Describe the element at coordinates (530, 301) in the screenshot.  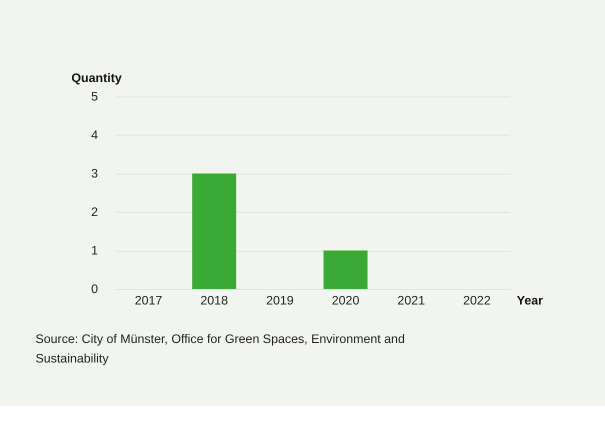
I see `x-axis-title: Year` at that location.